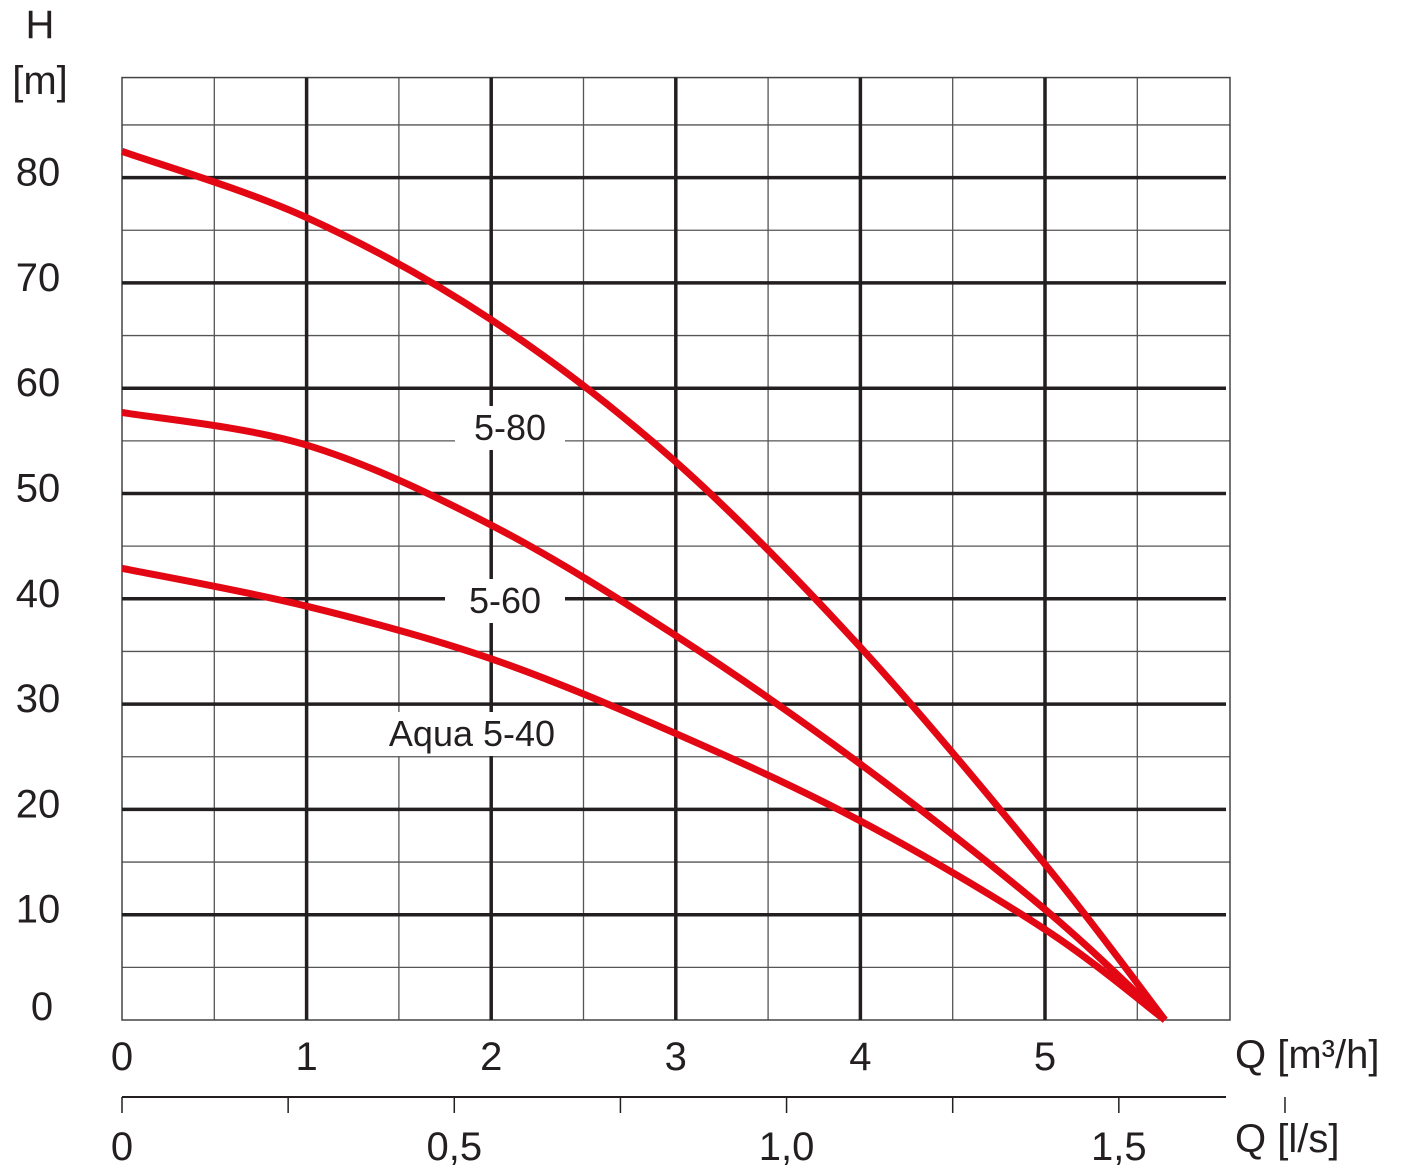 The image size is (1413, 1175). Describe the element at coordinates (38, 699) in the screenshot. I see `y-tick-label: 30` at that location.